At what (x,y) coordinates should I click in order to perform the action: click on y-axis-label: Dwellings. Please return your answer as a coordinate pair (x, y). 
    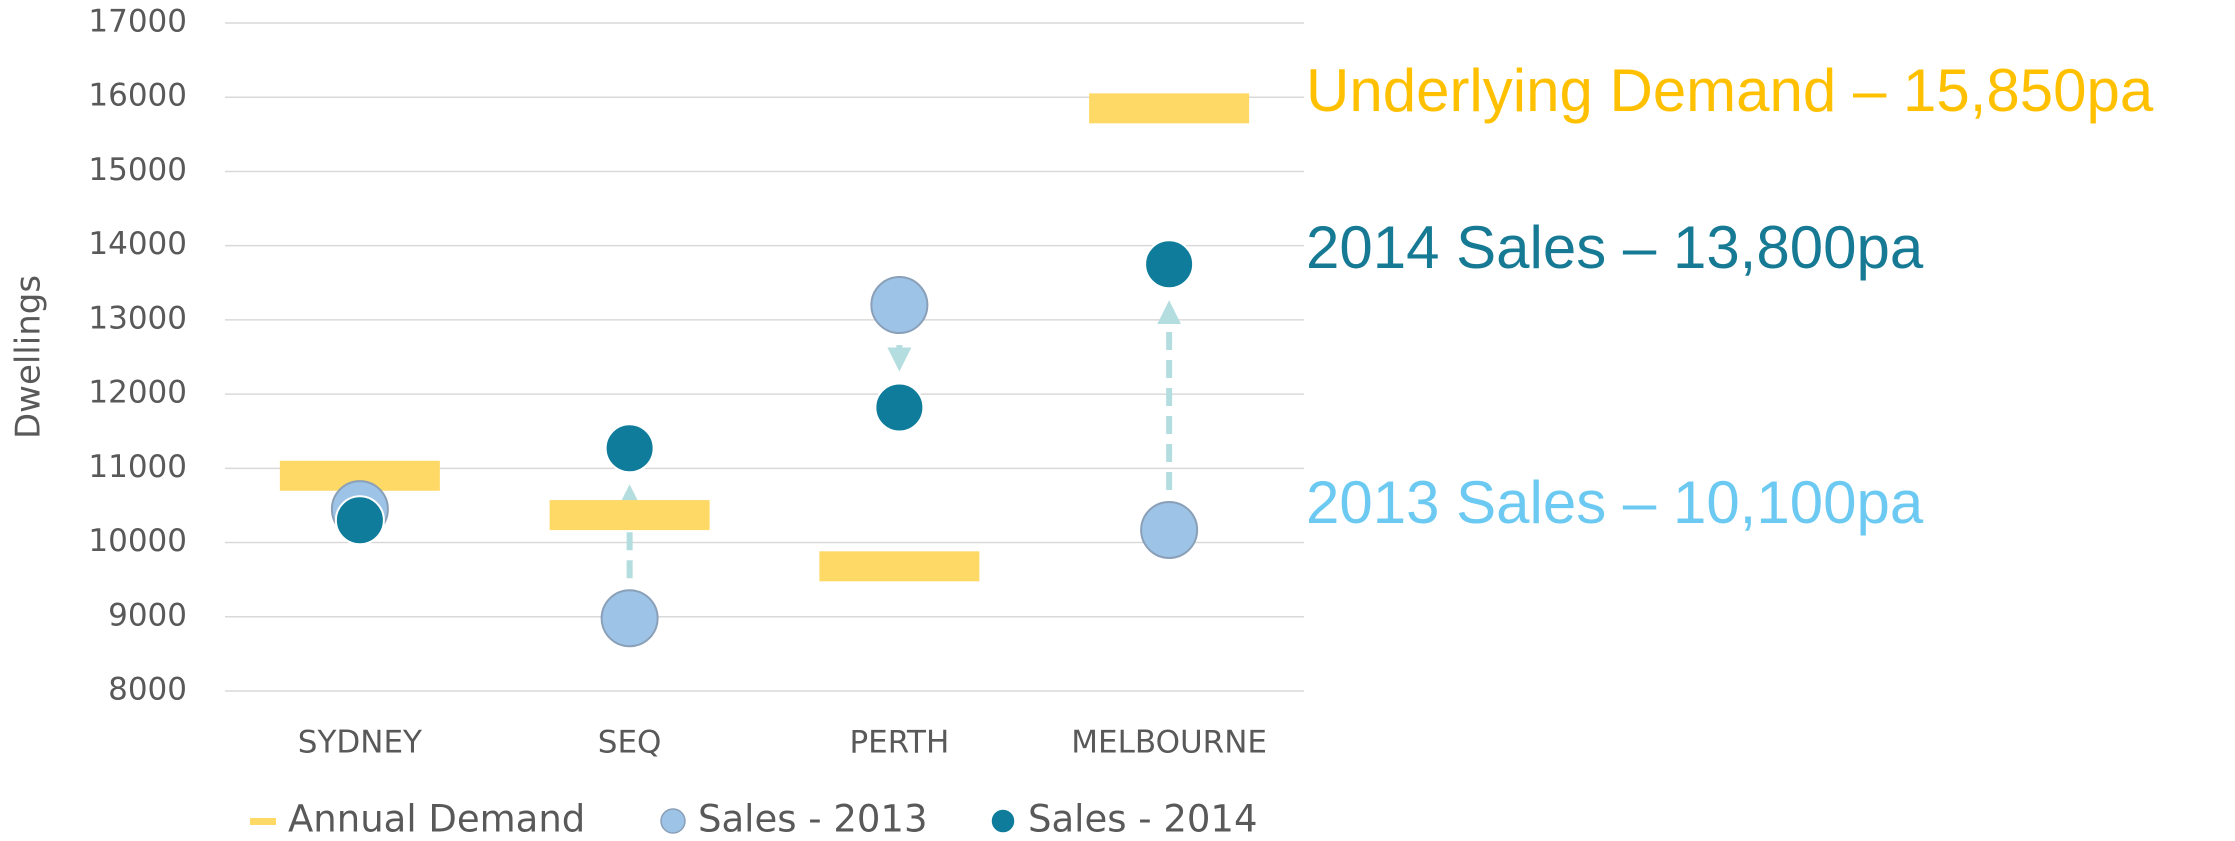
    Looking at the image, I should click on (29, 357).